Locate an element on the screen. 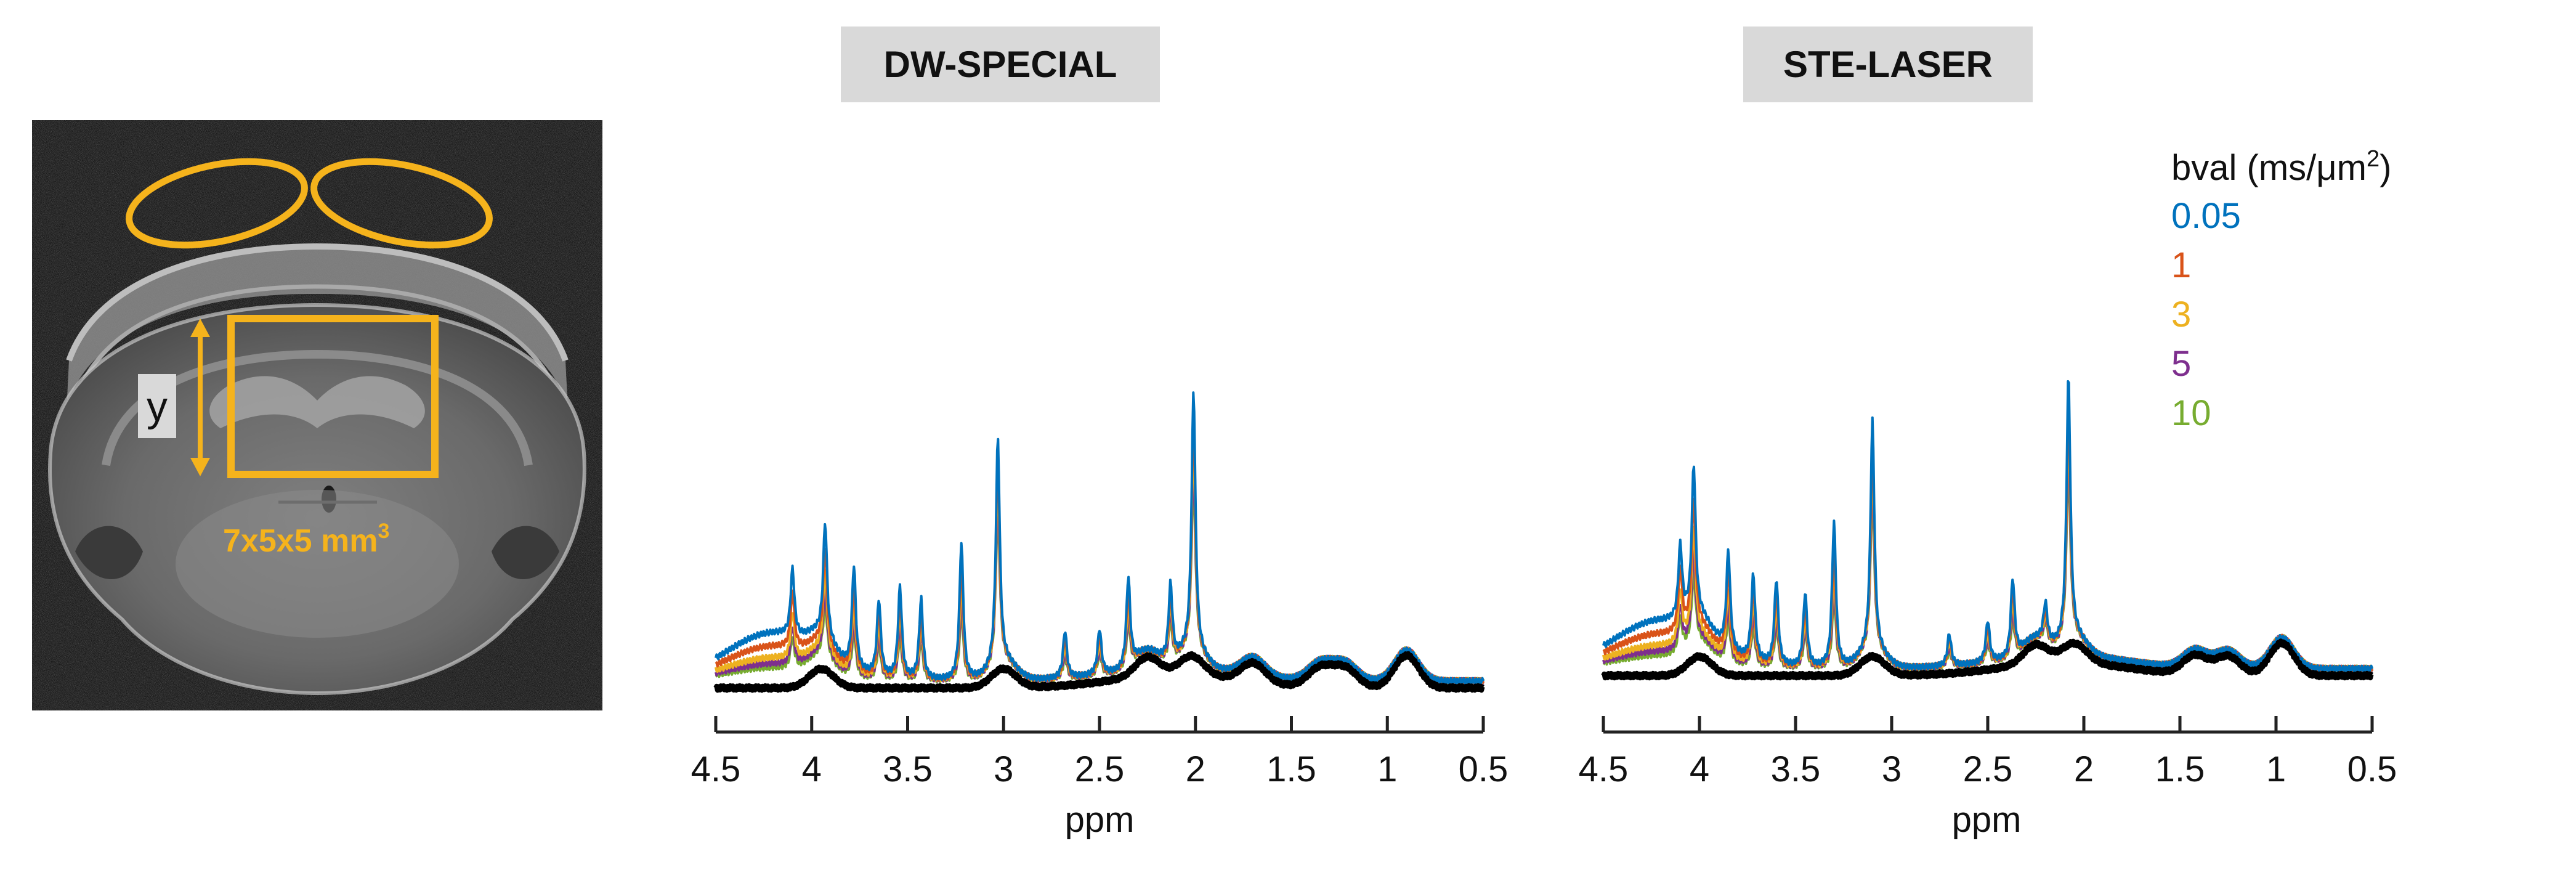 The image size is (2576, 891). voxel-box is located at coordinates (333, 396).